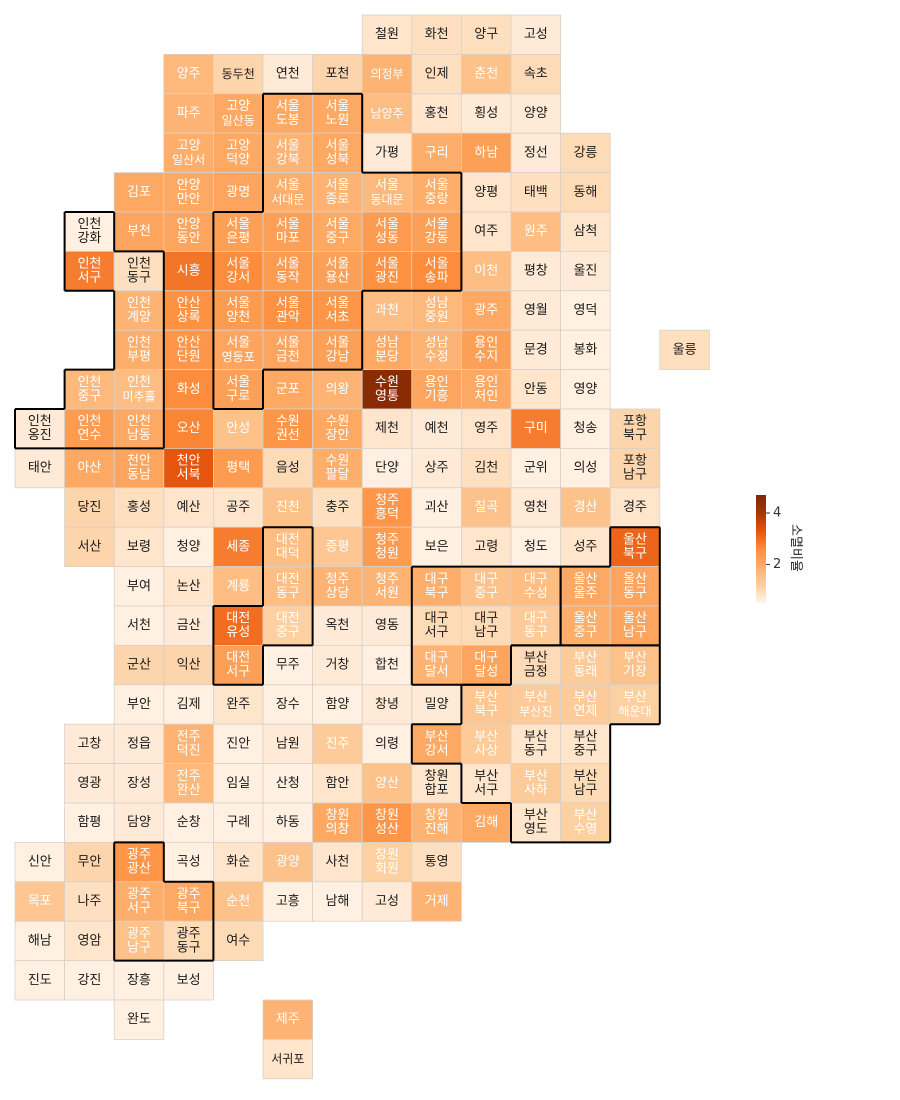  I want to click on map-cell-label: 동구, so click(536, 750).